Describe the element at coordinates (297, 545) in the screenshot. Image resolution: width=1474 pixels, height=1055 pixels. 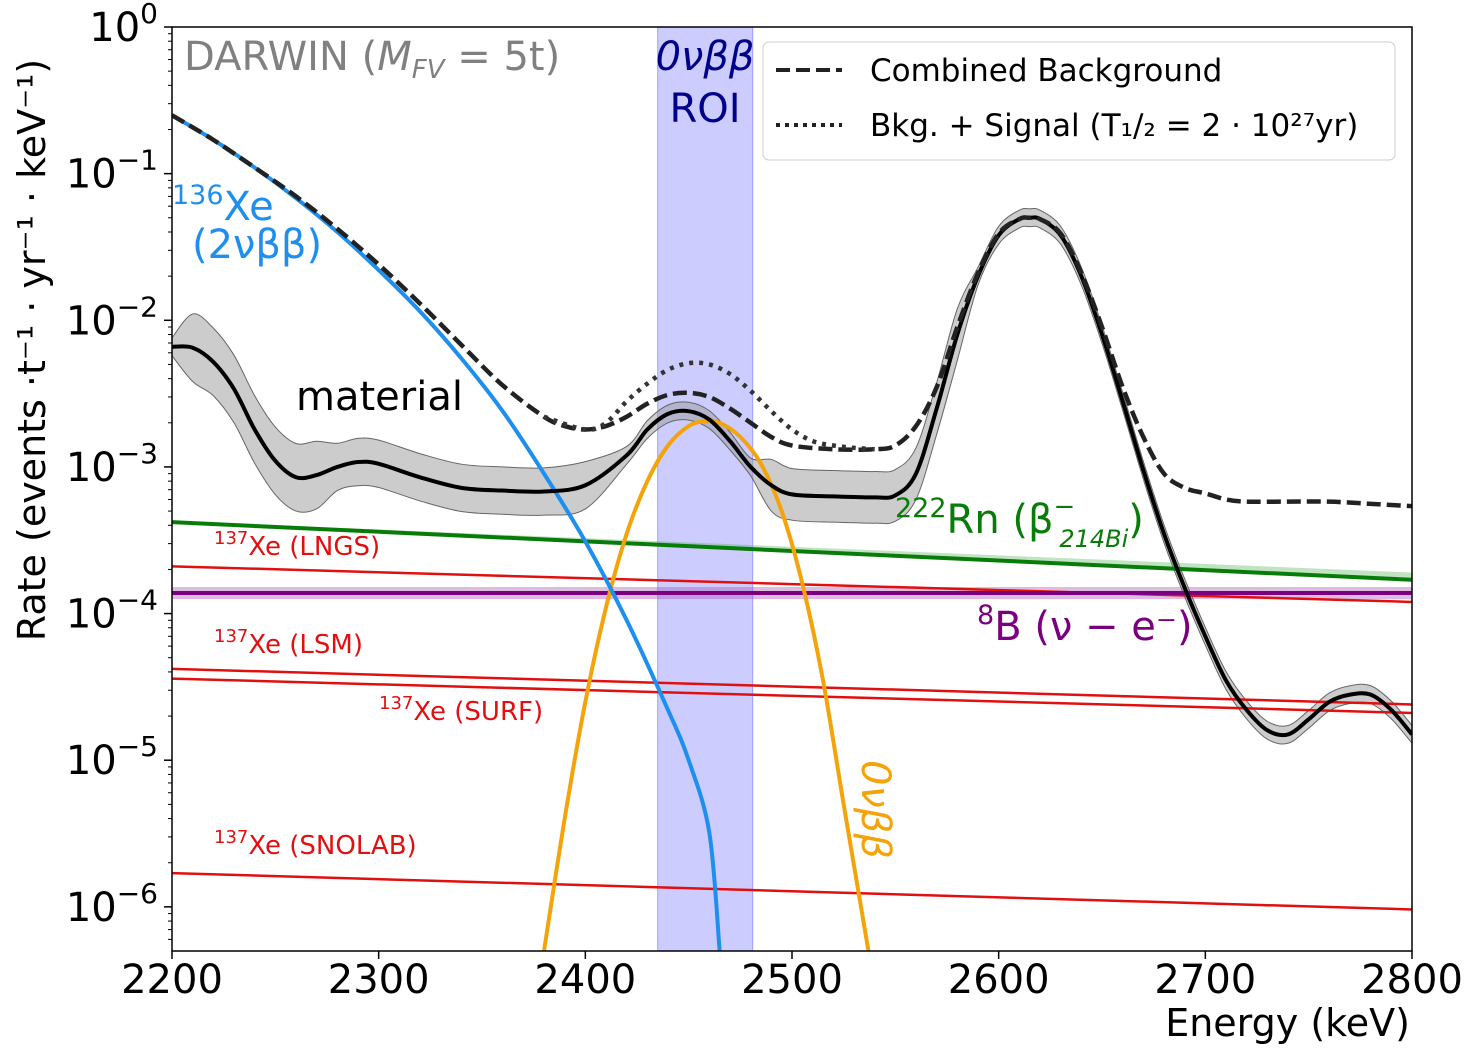
I see `lngs-label: 137Xe (LNGS)` at that location.